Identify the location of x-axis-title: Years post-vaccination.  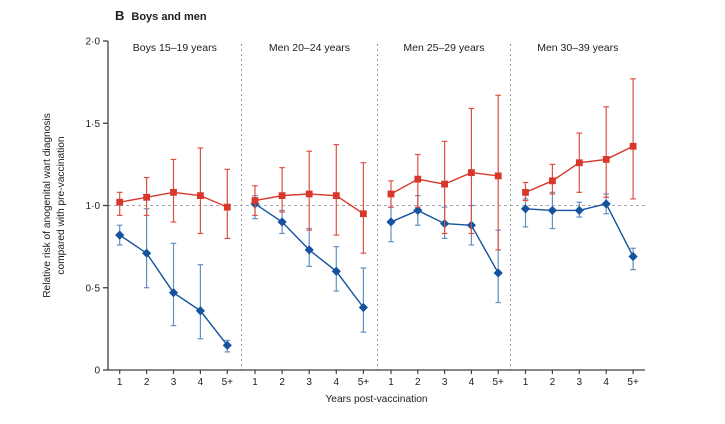
(376, 399).